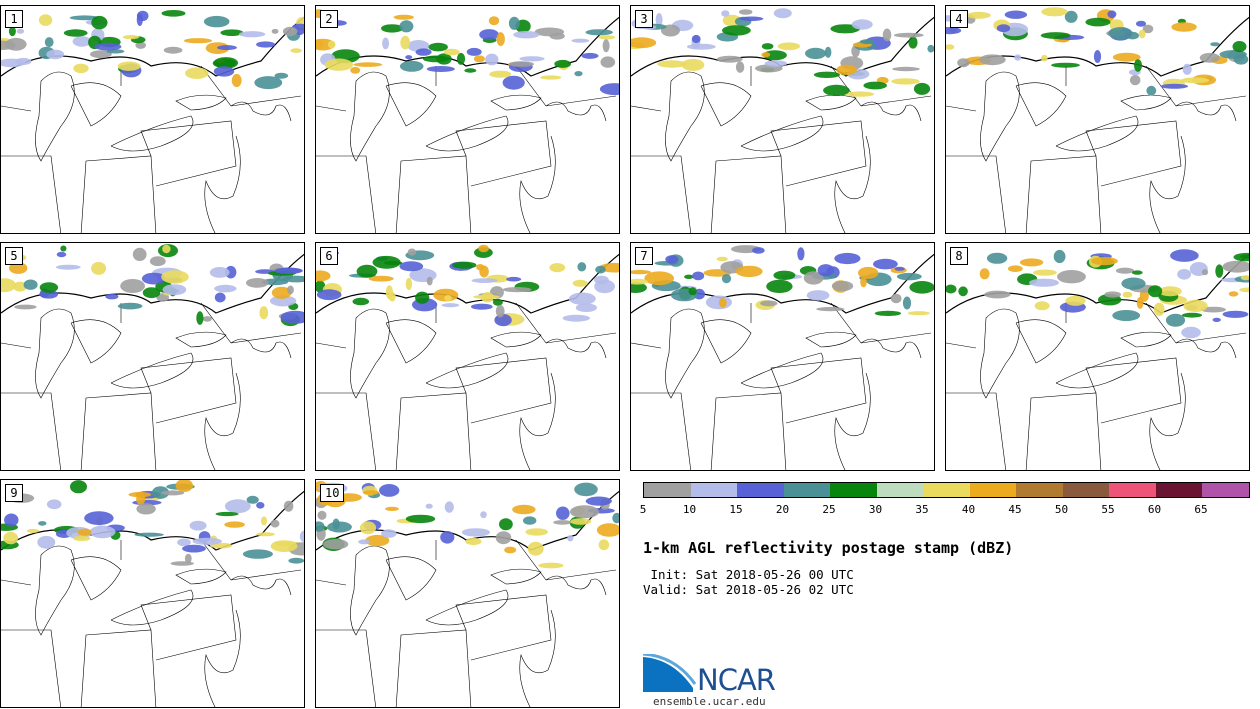 This screenshot has width=1260, height=709. Describe the element at coordinates (829, 509) in the screenshot. I see `colorbar-tick-label: 25` at that location.